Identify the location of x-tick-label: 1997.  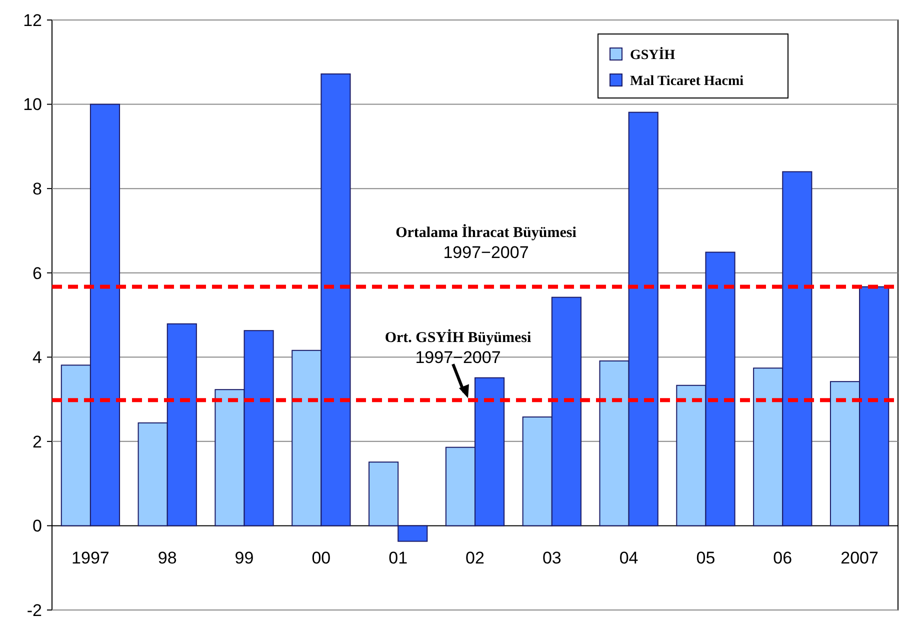
(91, 558).